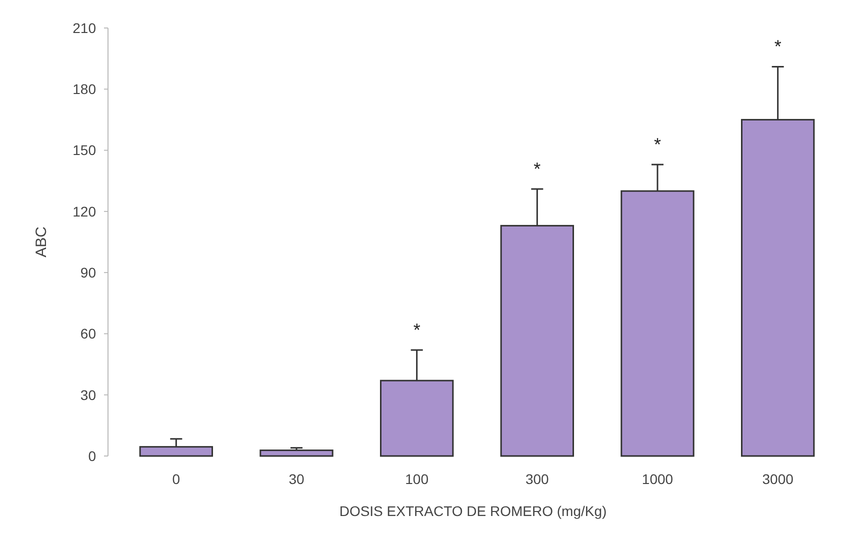 The width and height of the screenshot is (854, 542). What do you see at coordinates (417, 479) in the screenshot?
I see `x-tick-label: 100` at bounding box center [417, 479].